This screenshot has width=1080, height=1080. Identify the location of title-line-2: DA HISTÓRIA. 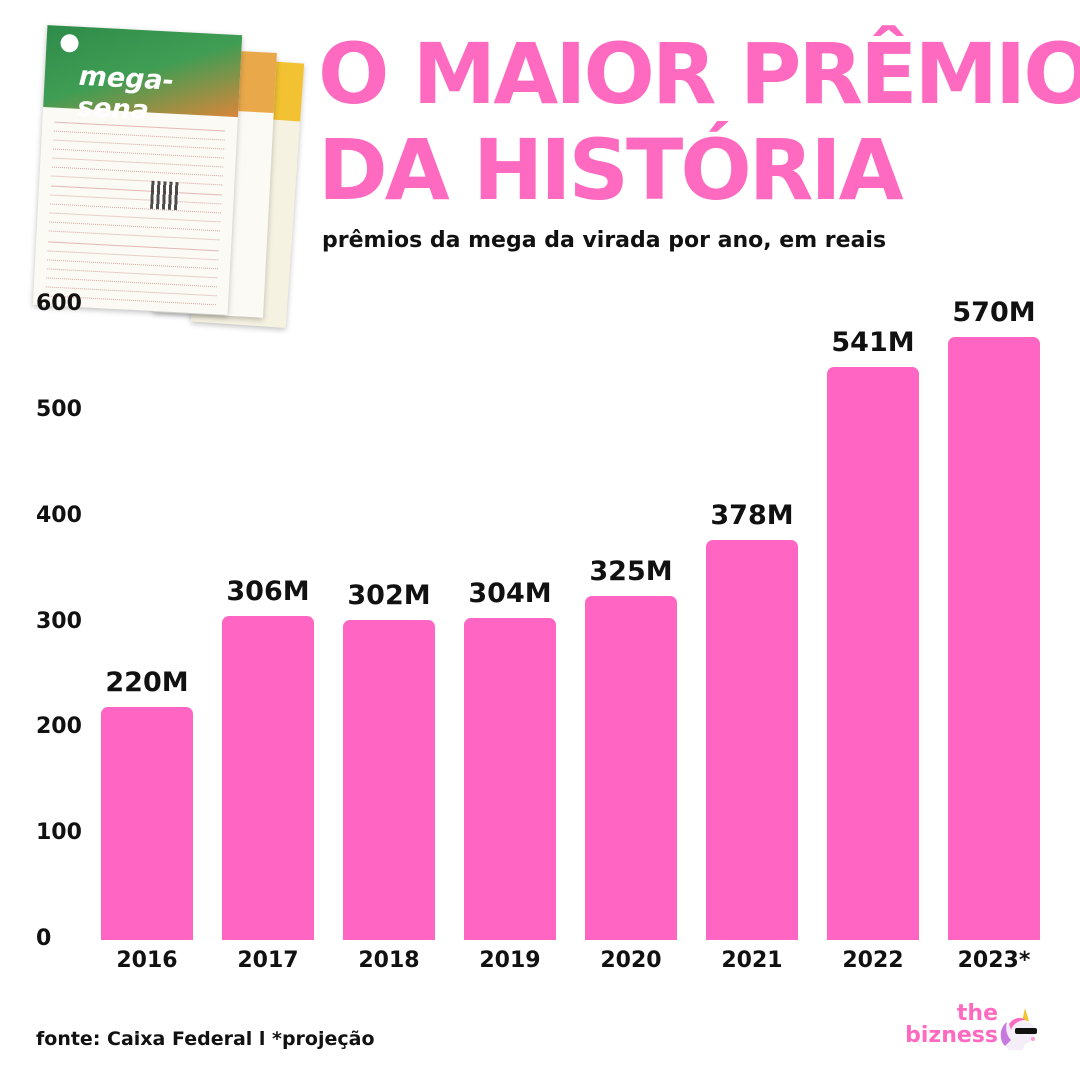
(611, 170).